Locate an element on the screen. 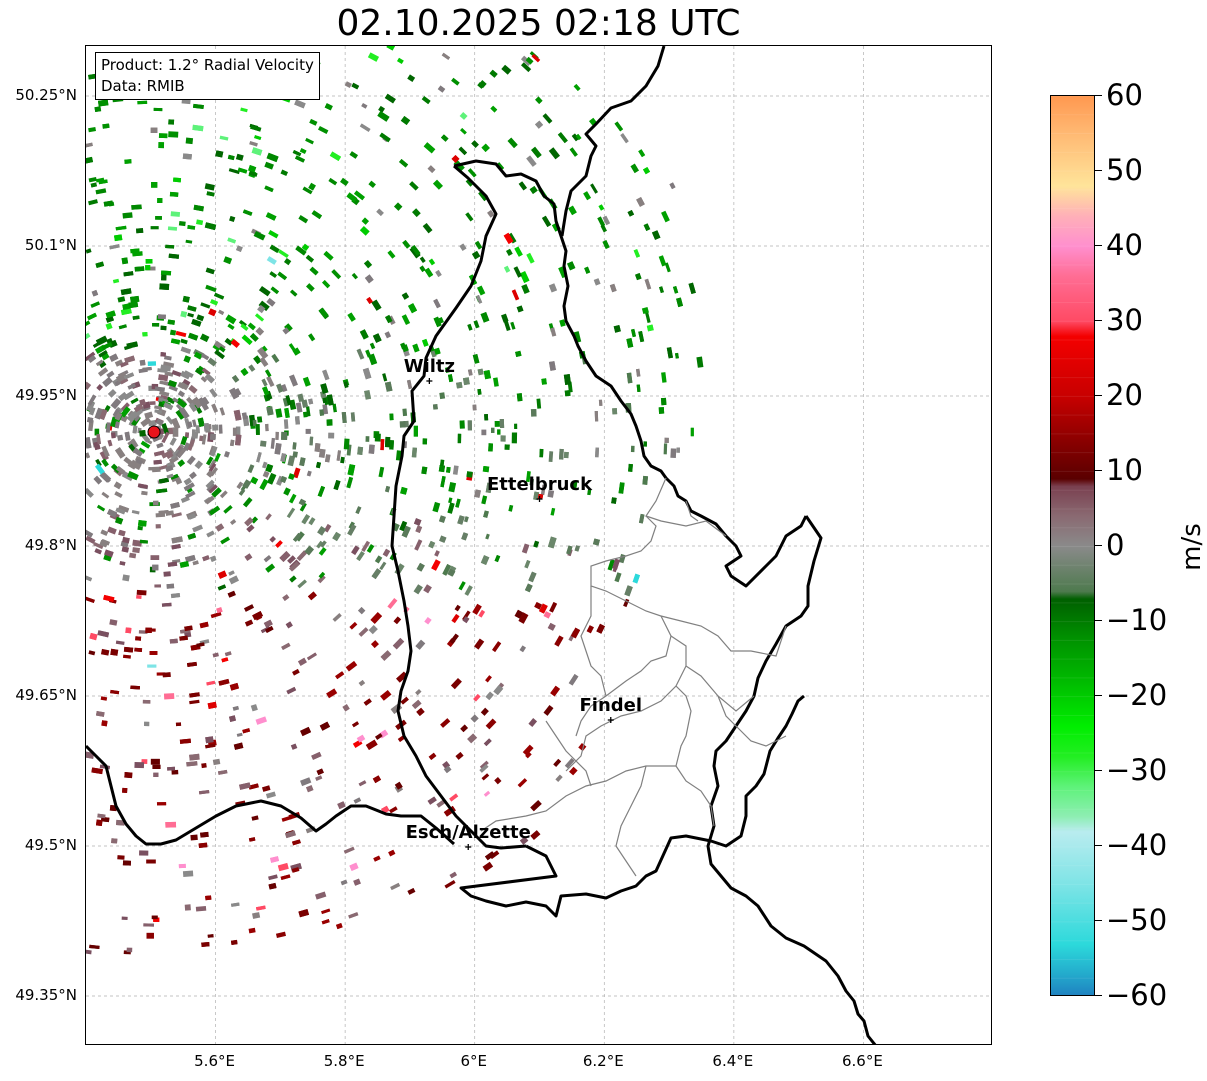 This screenshot has width=1207, height=1081. border-luxembourg-moselle is located at coordinates (791, 779).